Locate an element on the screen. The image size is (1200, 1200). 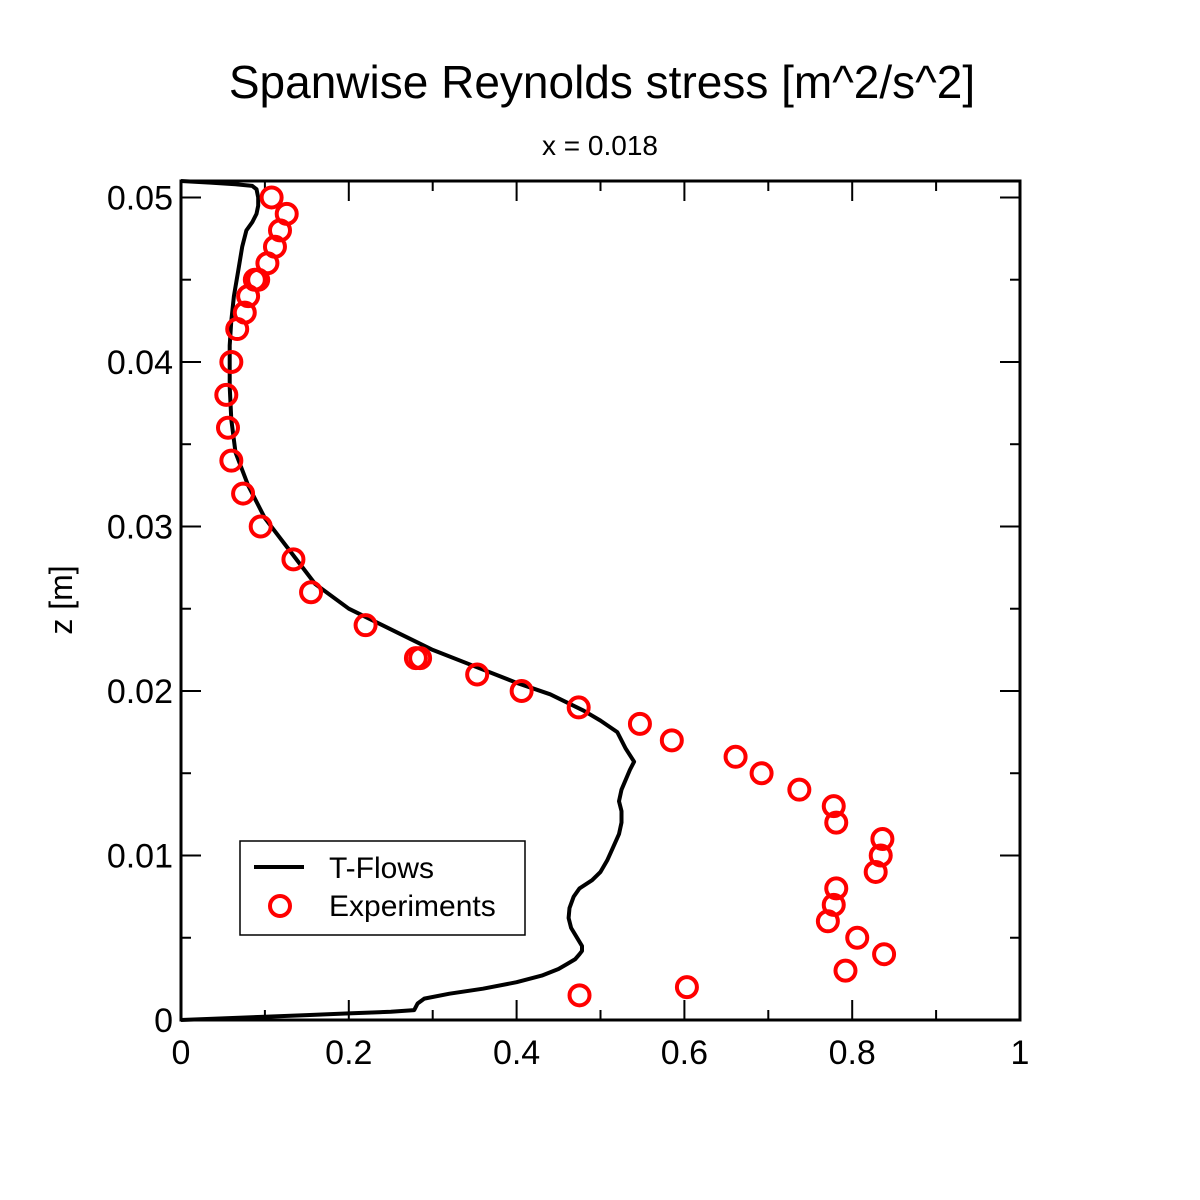
y-tick-label: 0.05 is located at coordinates (140, 198).